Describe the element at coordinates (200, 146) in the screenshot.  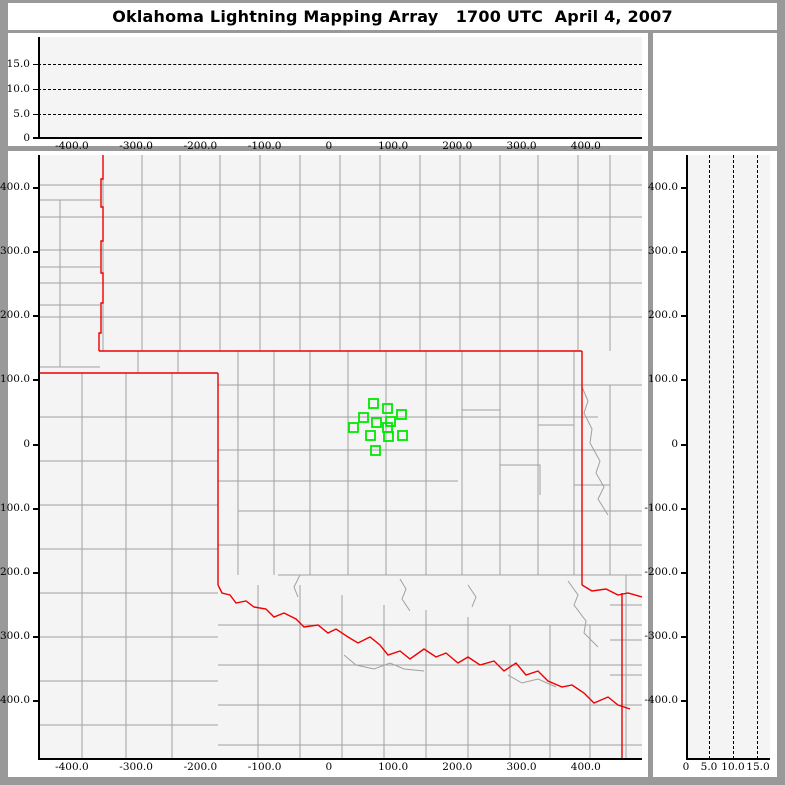
I see `top-xtick-label--200: -200.0` at that location.